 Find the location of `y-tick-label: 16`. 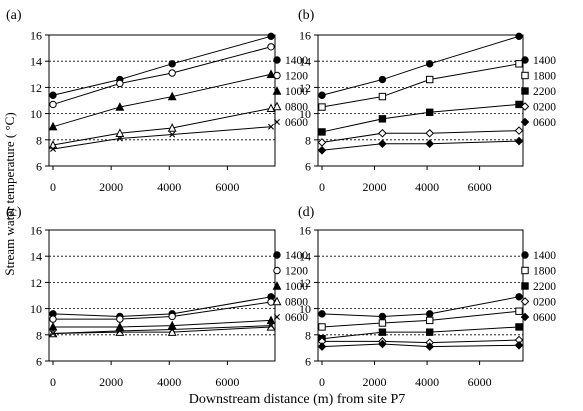

y-tick-label: 16 is located at coordinates (305, 231).